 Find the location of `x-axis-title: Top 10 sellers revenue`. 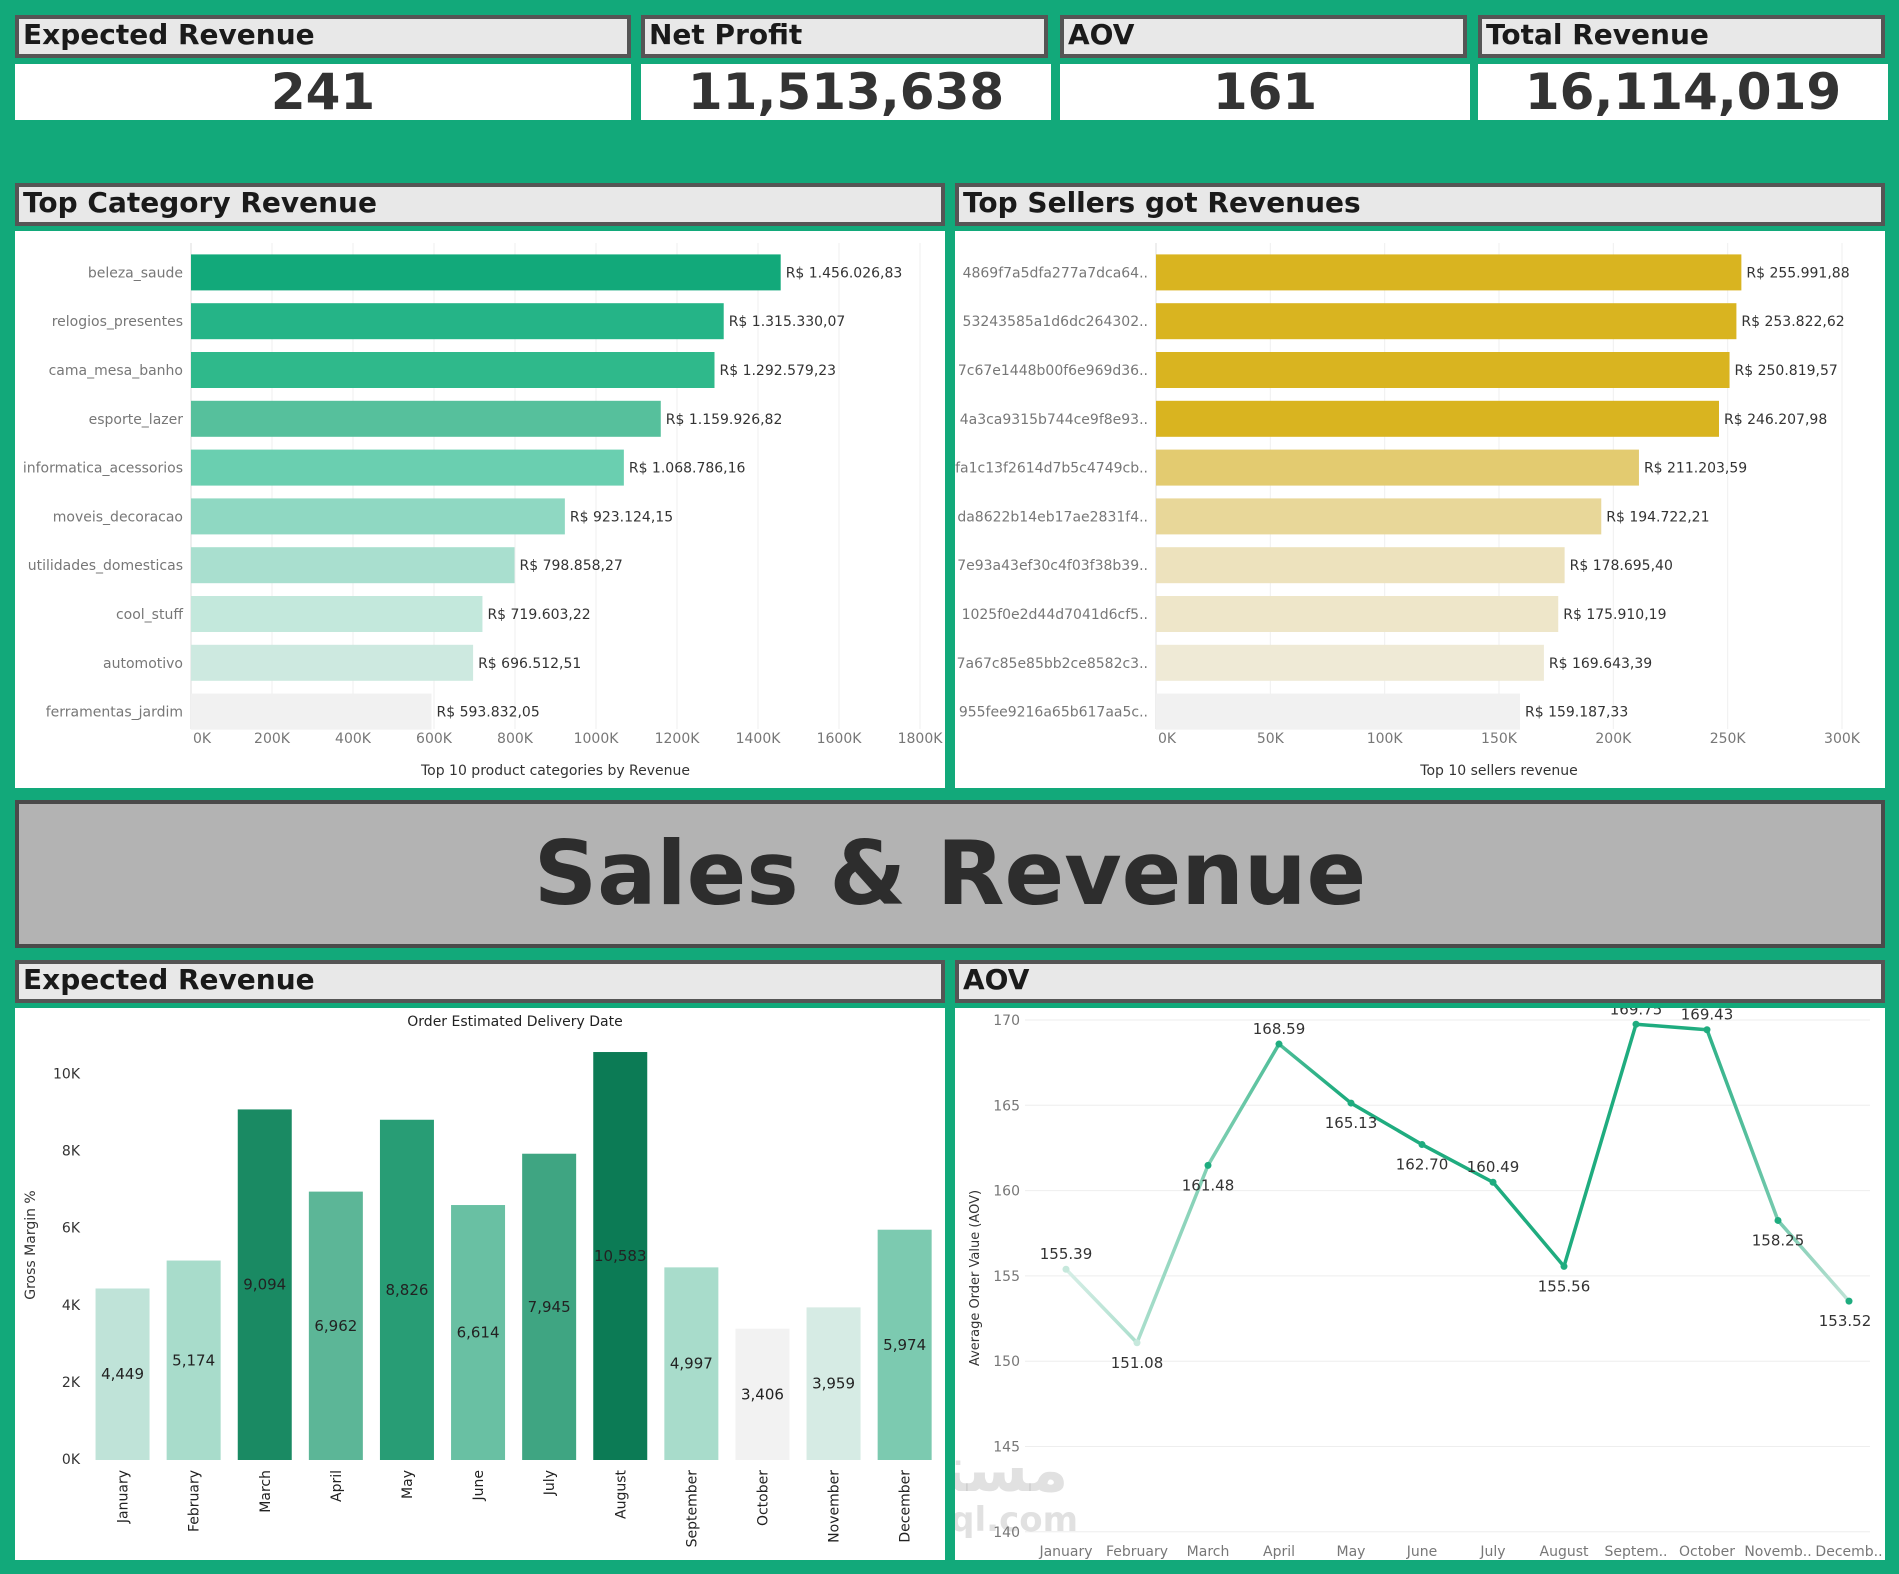

x-axis-title: Top 10 sellers revenue is located at coordinates (1498, 771).